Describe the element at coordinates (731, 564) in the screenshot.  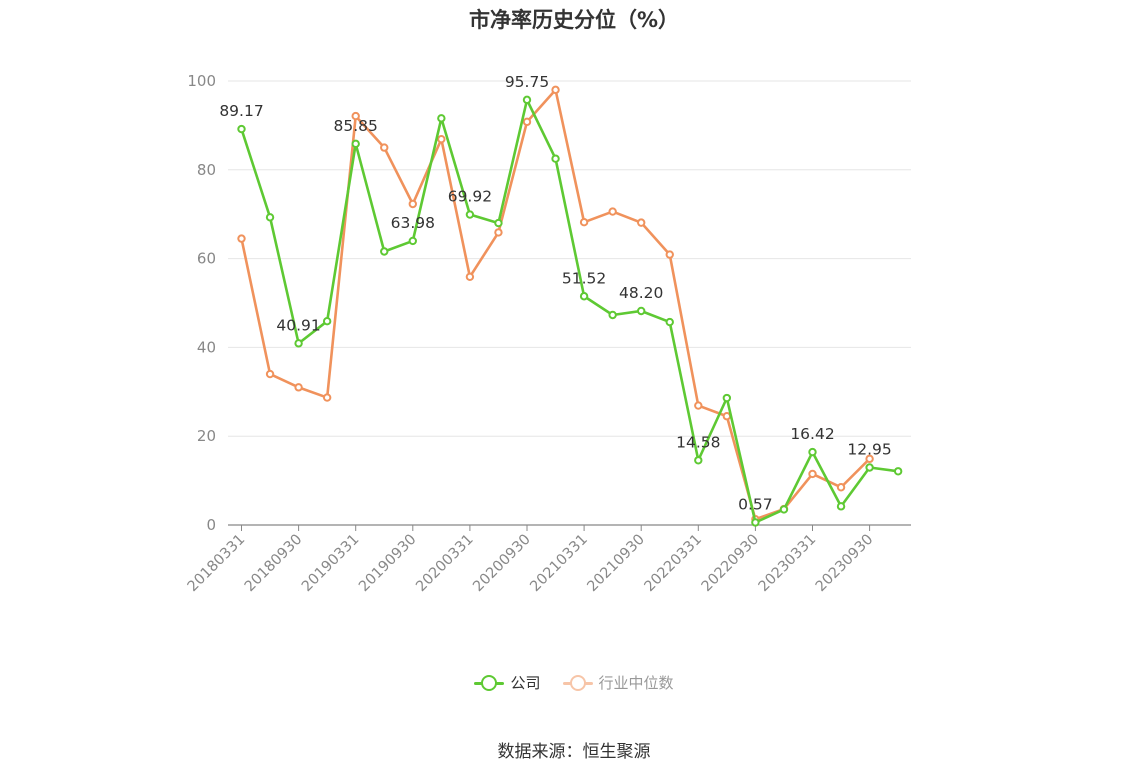
I see `x-tick-label: 20220930` at that location.